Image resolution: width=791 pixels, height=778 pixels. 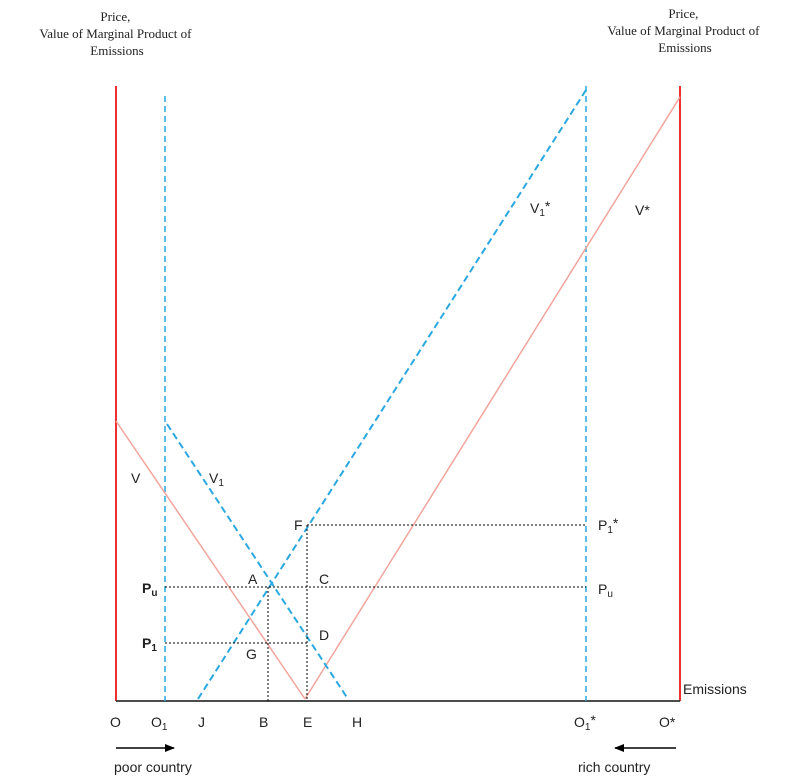 What do you see at coordinates (153, 767) in the screenshot?
I see `poor-country-label: poor country` at bounding box center [153, 767].